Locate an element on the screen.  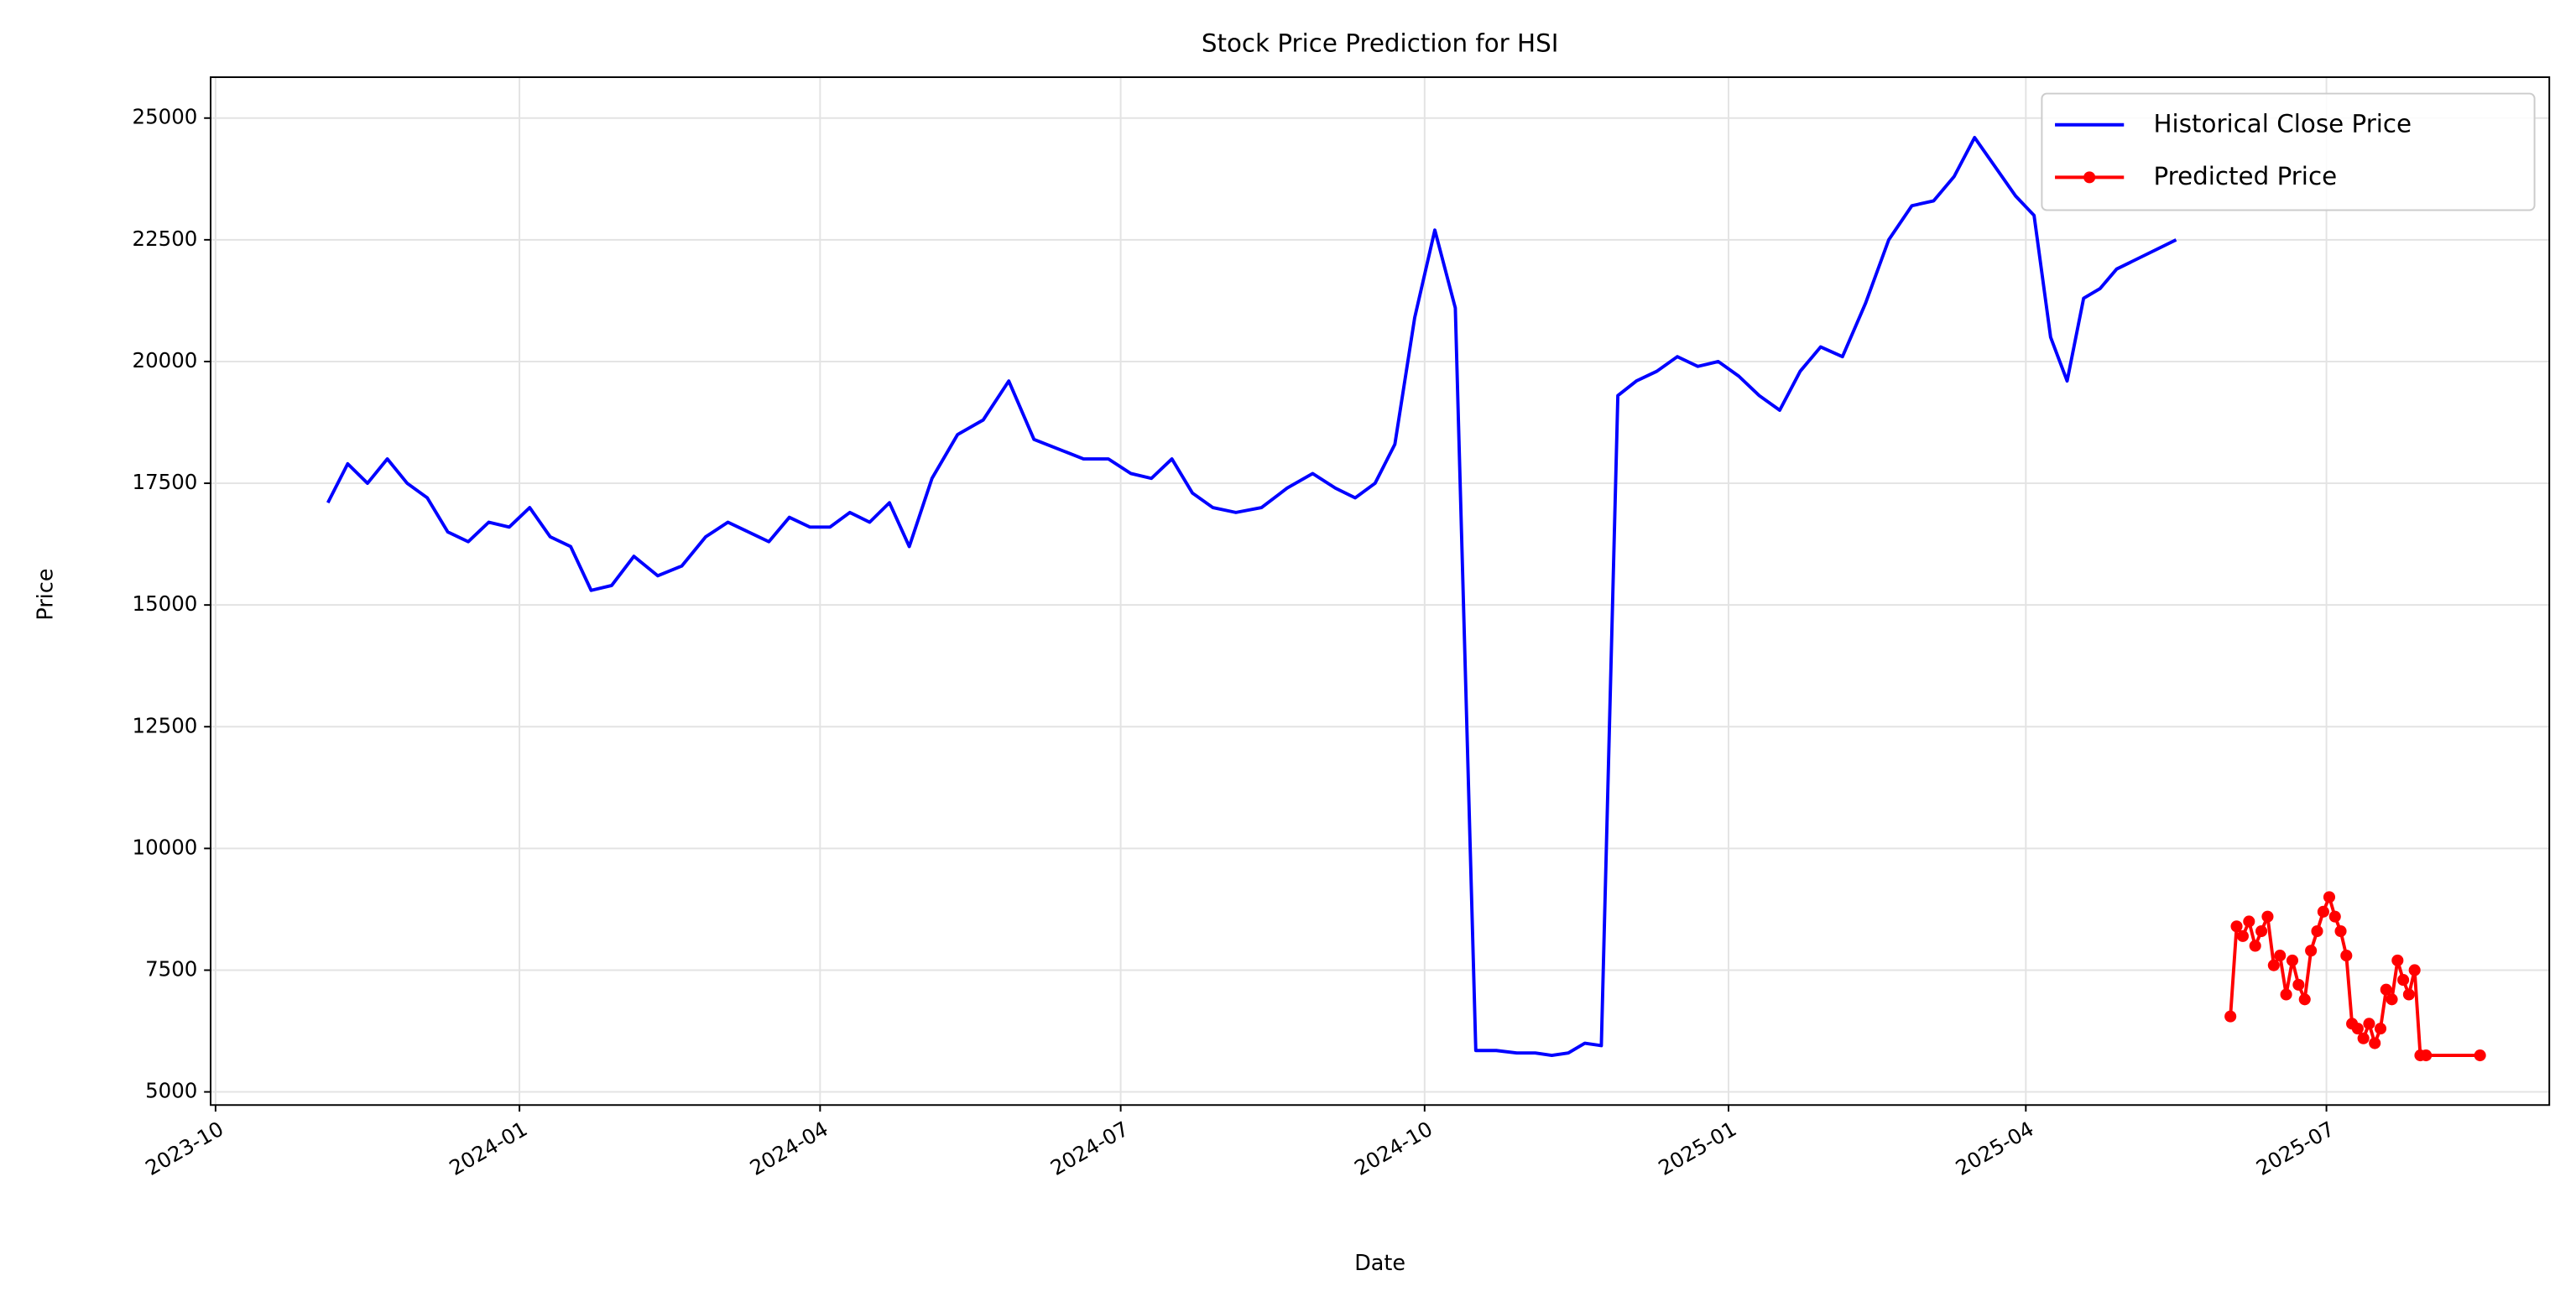
y-tick-label: 7500 is located at coordinates (171, 968).